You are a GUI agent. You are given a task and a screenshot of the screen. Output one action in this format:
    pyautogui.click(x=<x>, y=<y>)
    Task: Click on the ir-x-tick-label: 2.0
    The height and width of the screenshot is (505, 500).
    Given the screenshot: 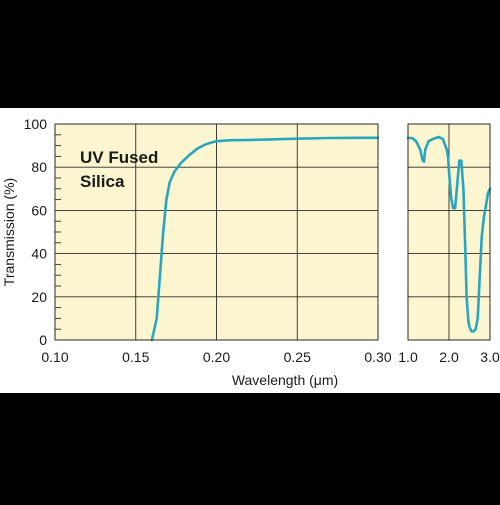 What is the action you would take?
    pyautogui.click(x=449, y=357)
    